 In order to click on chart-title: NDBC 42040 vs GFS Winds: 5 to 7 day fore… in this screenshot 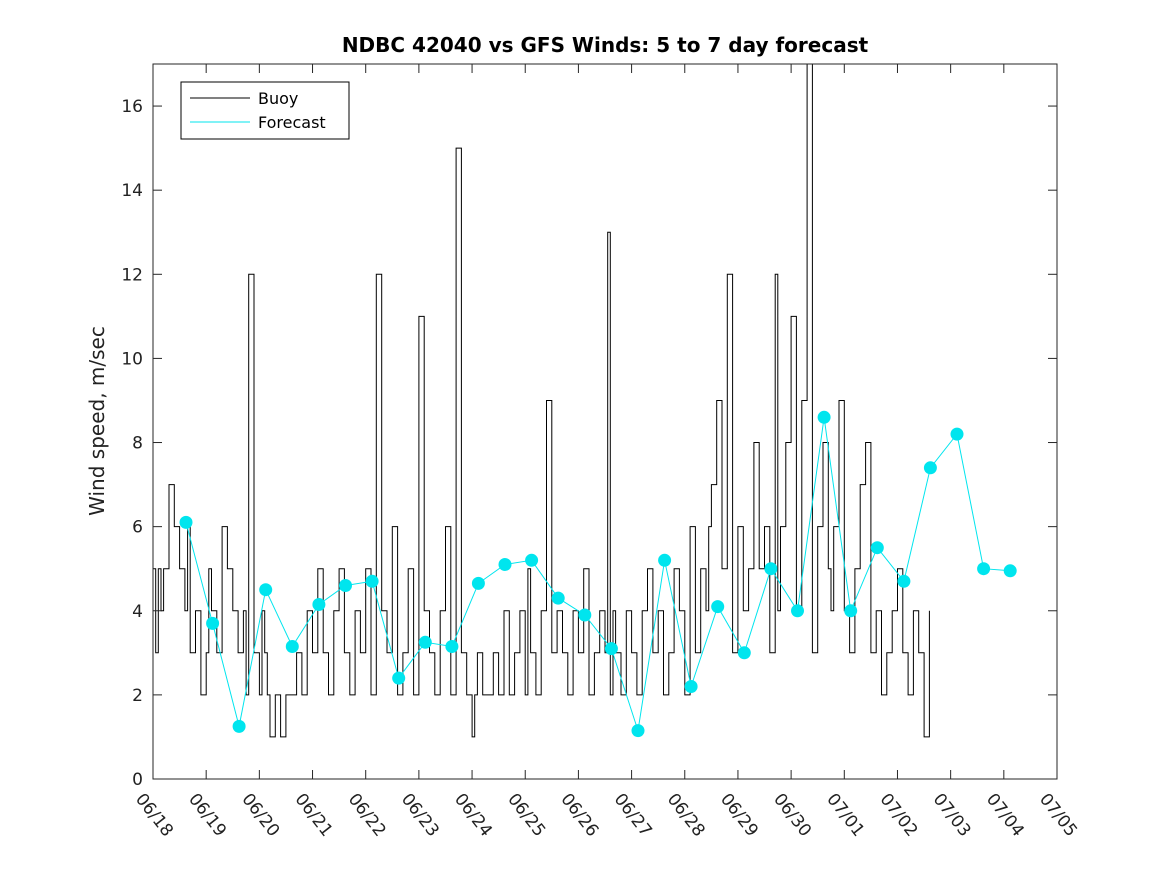, I will do `click(605, 45)`.